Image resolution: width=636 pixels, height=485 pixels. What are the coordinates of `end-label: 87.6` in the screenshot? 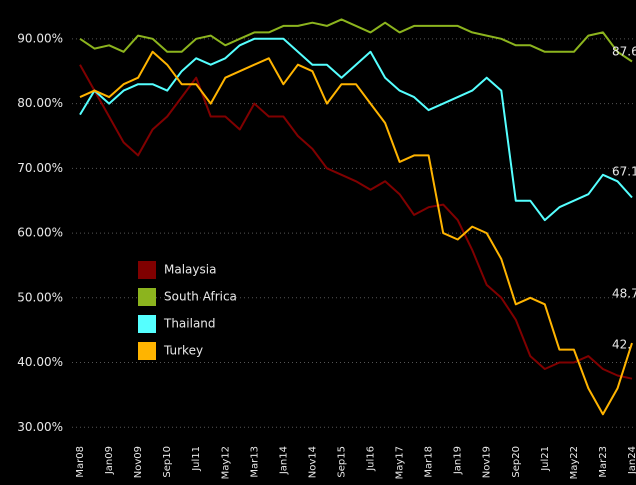 It's located at (624, 52).